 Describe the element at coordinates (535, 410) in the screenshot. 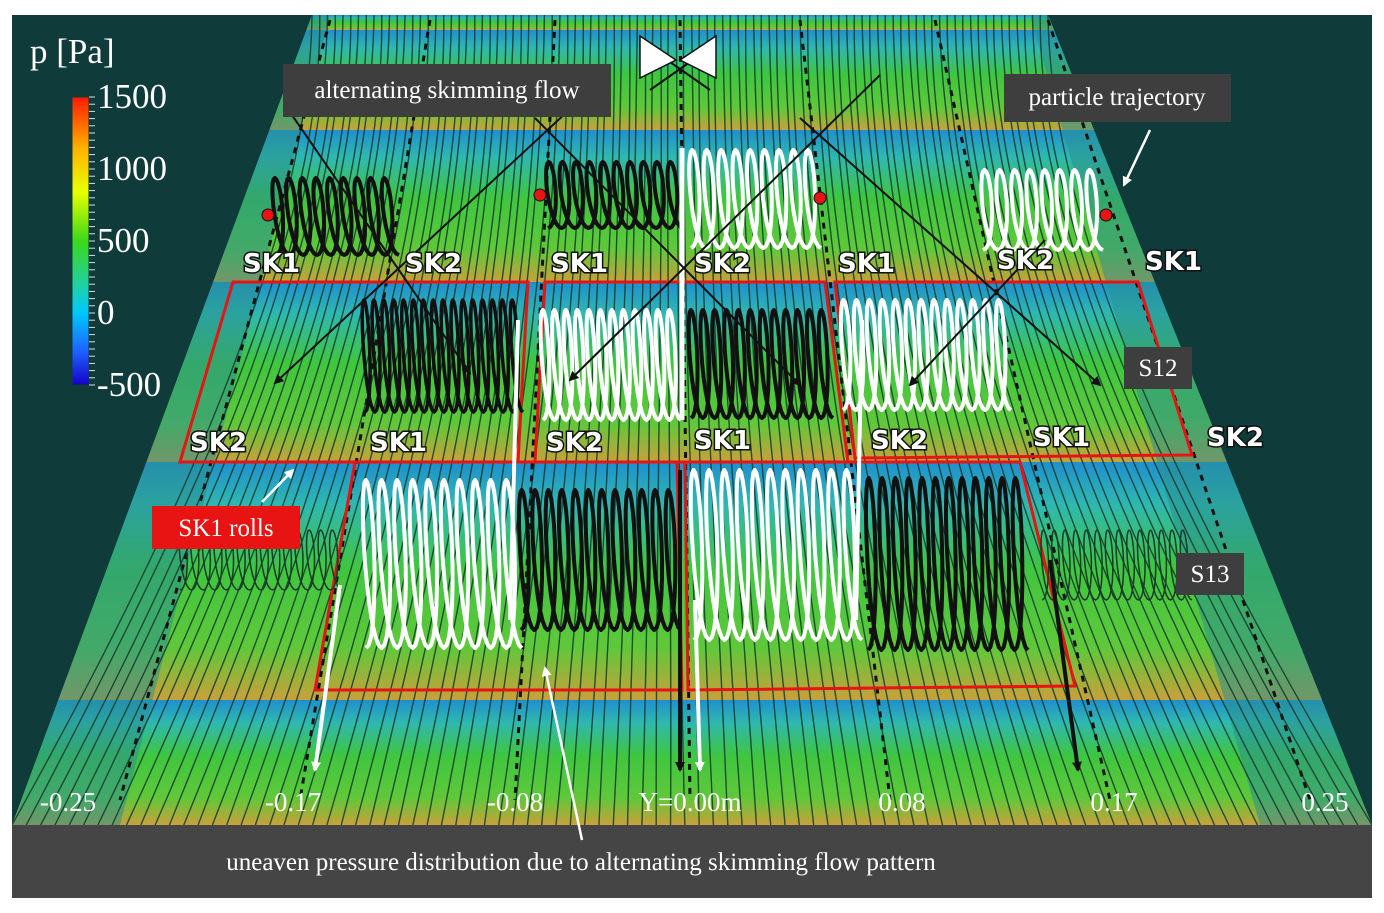

I see `dotted-line` at that location.